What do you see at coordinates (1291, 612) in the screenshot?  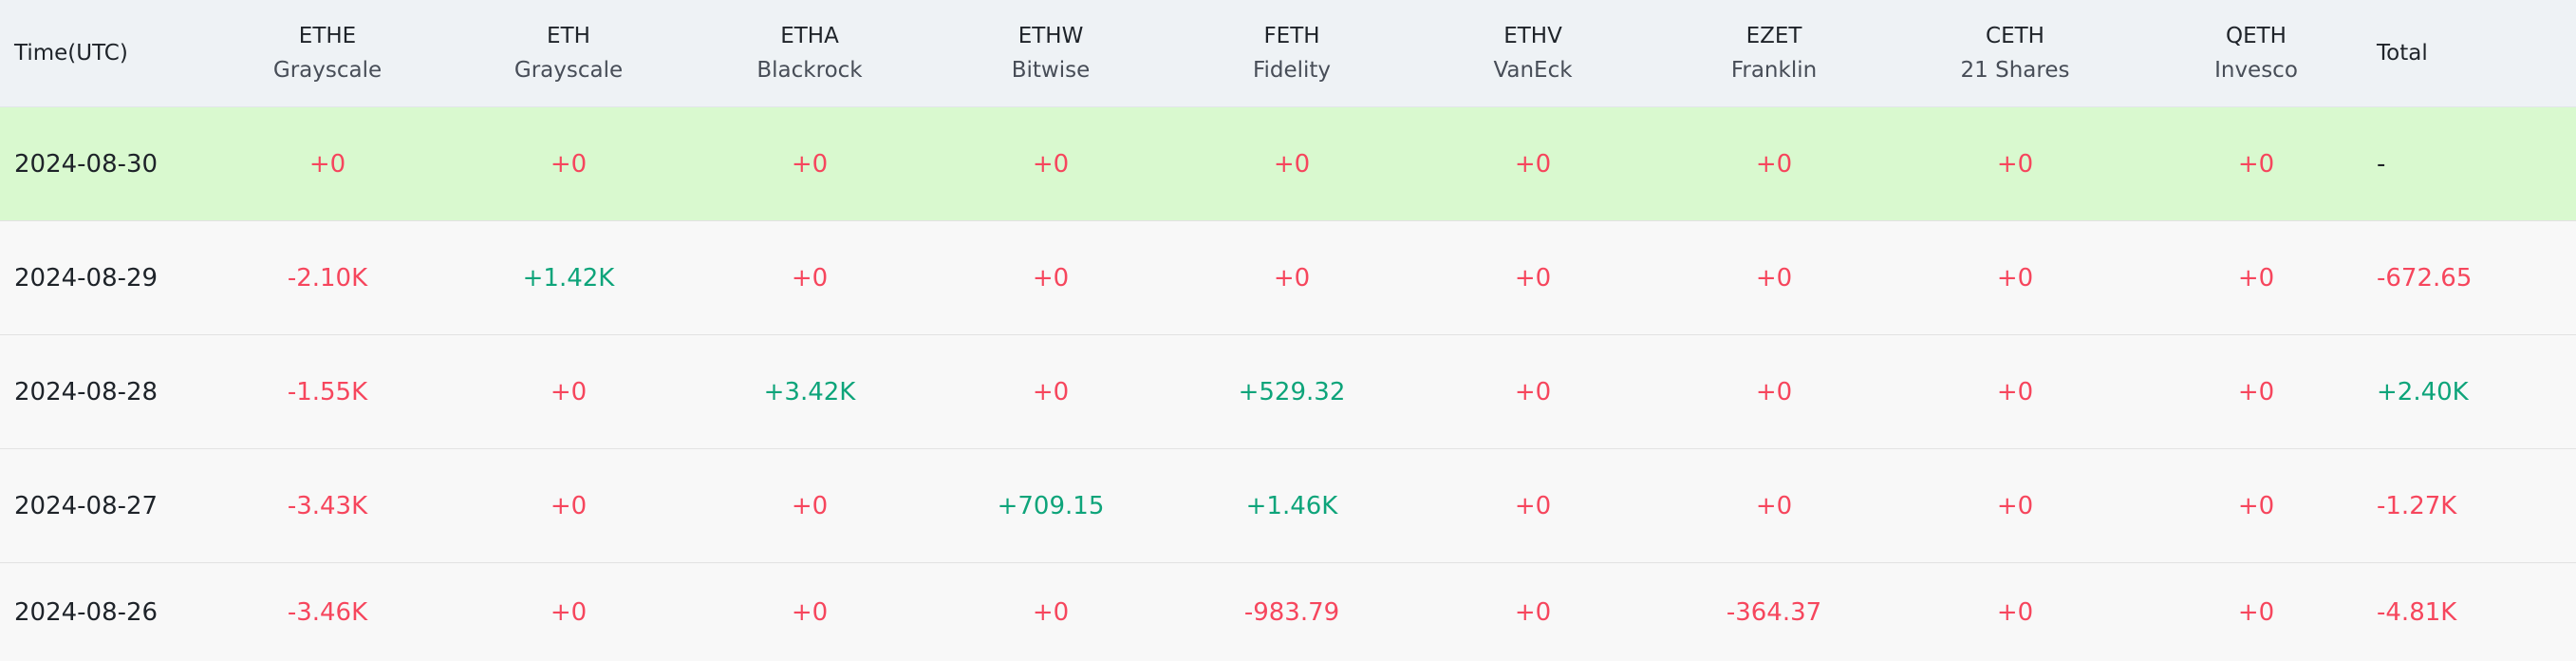 I see `flow-value-feth: -983.79` at bounding box center [1291, 612].